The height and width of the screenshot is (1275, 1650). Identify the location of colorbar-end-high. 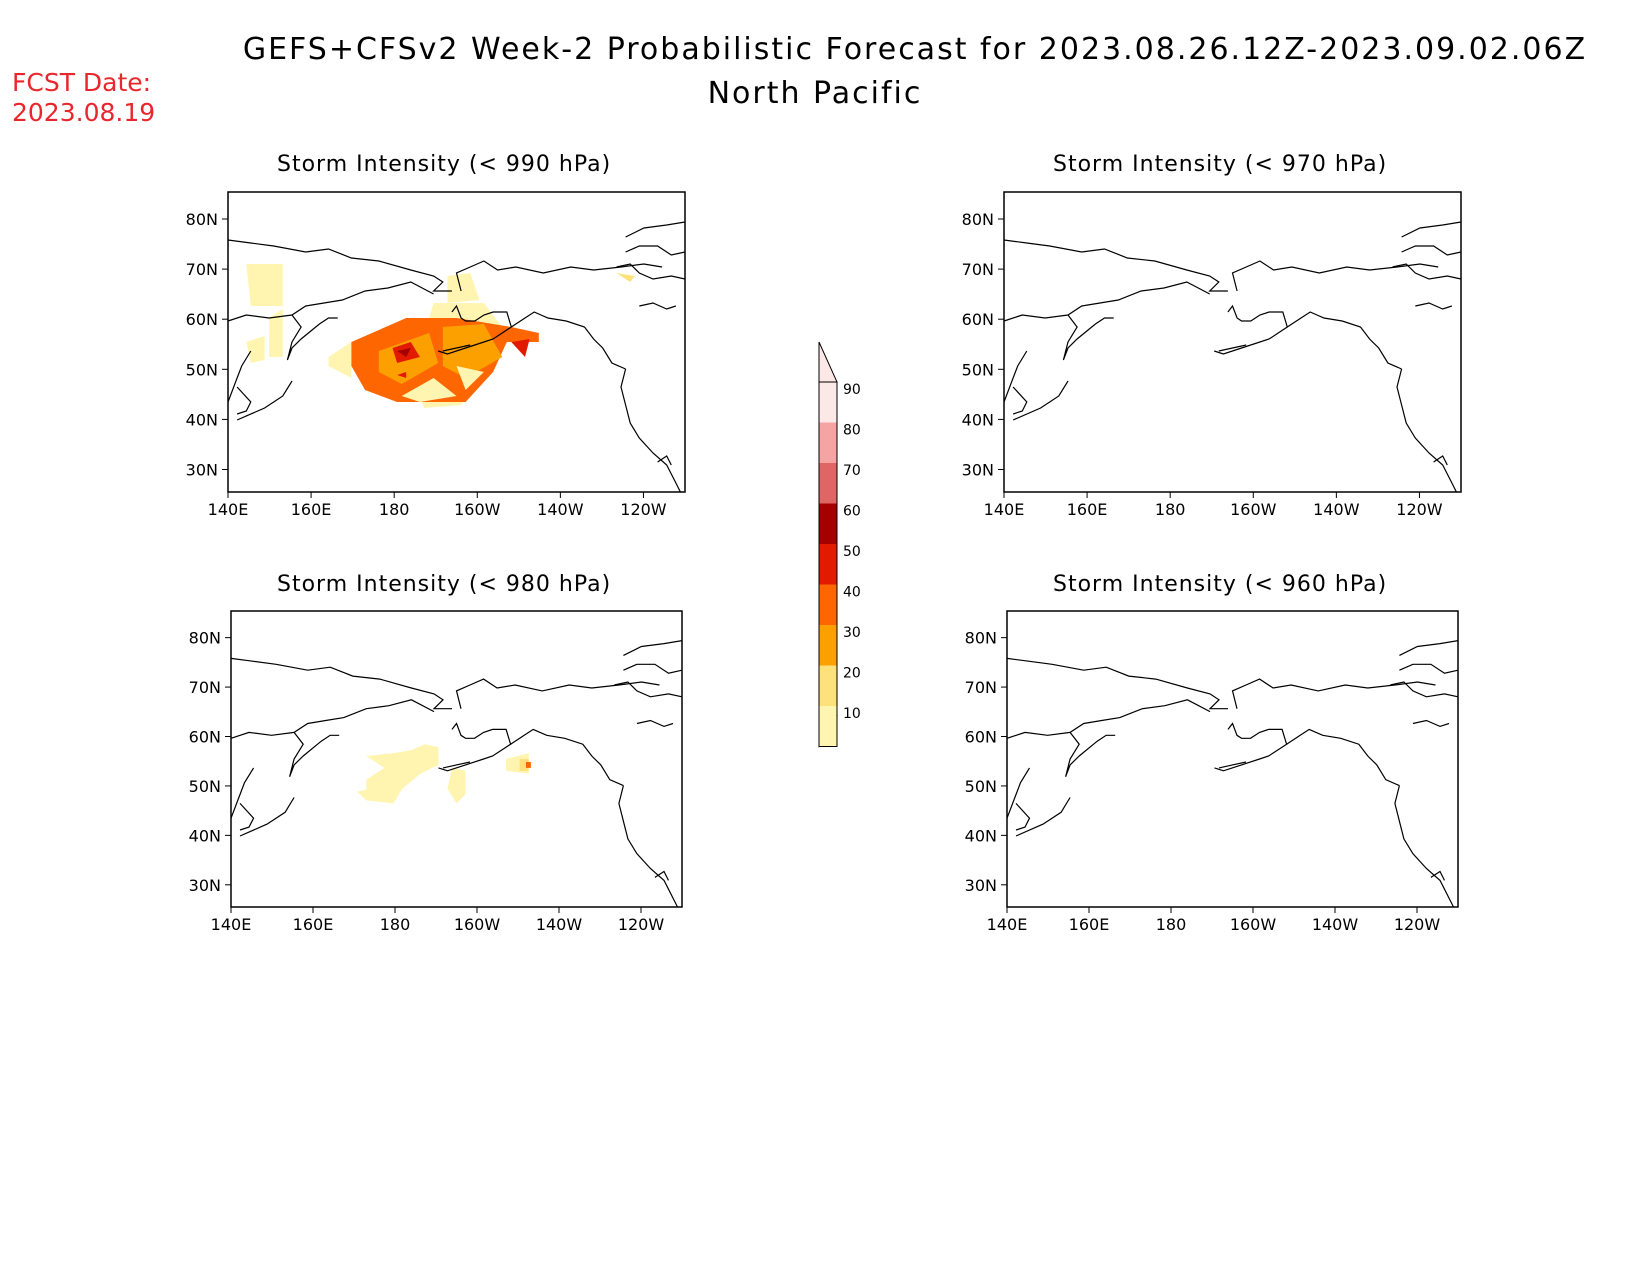
(828, 362).